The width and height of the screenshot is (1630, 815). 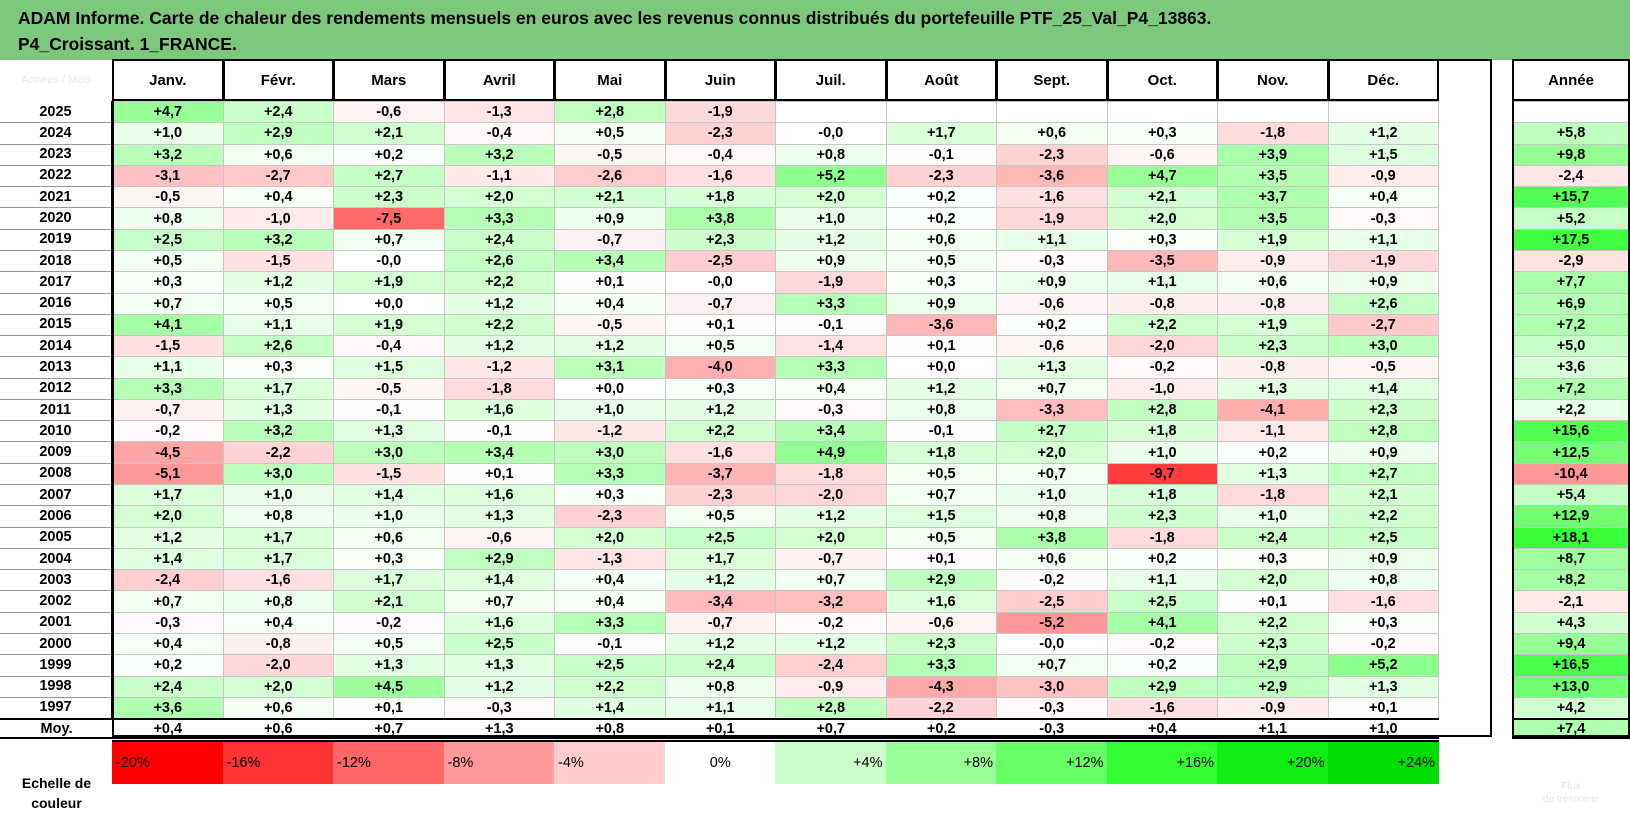 What do you see at coordinates (1571, 367) in the screenshot?
I see `annual-cell: +3,6` at bounding box center [1571, 367].